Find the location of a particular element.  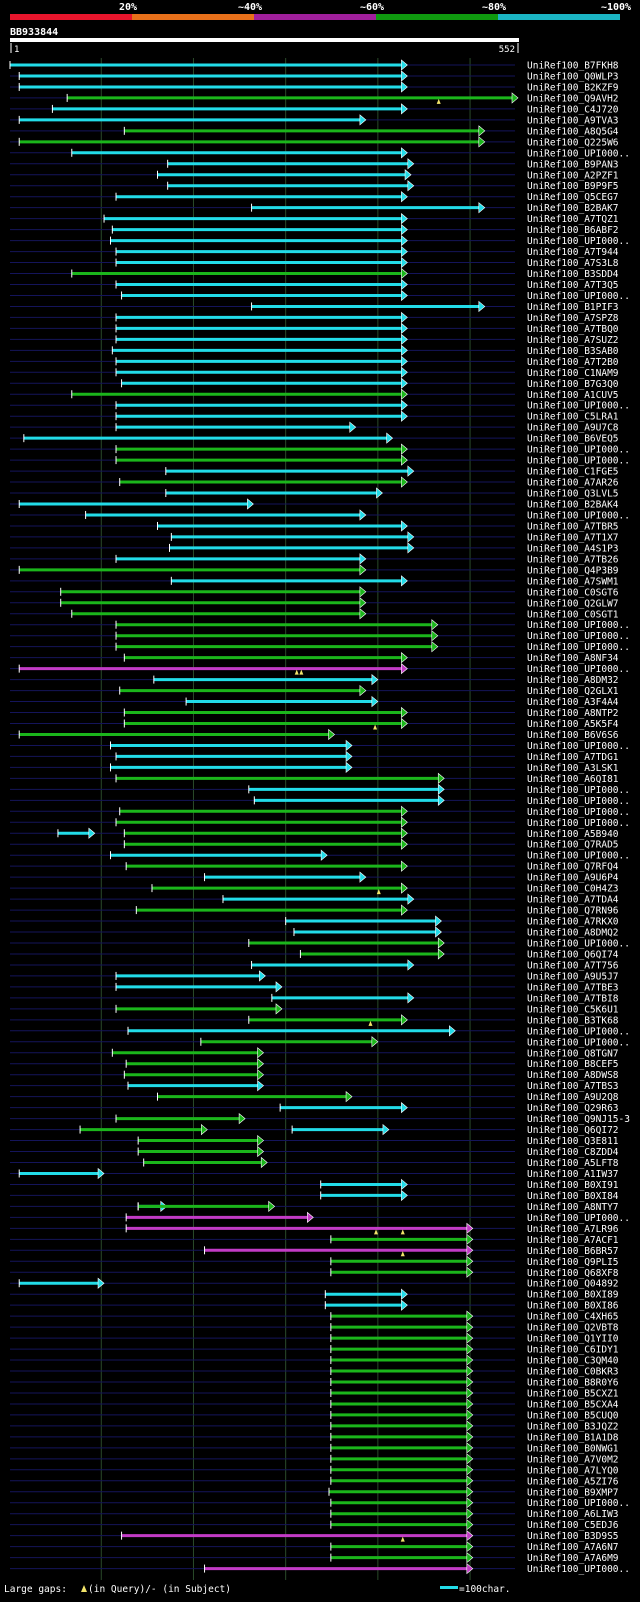

hit-label: UniRef100_A5ZI76 is located at coordinates (573, 1481).